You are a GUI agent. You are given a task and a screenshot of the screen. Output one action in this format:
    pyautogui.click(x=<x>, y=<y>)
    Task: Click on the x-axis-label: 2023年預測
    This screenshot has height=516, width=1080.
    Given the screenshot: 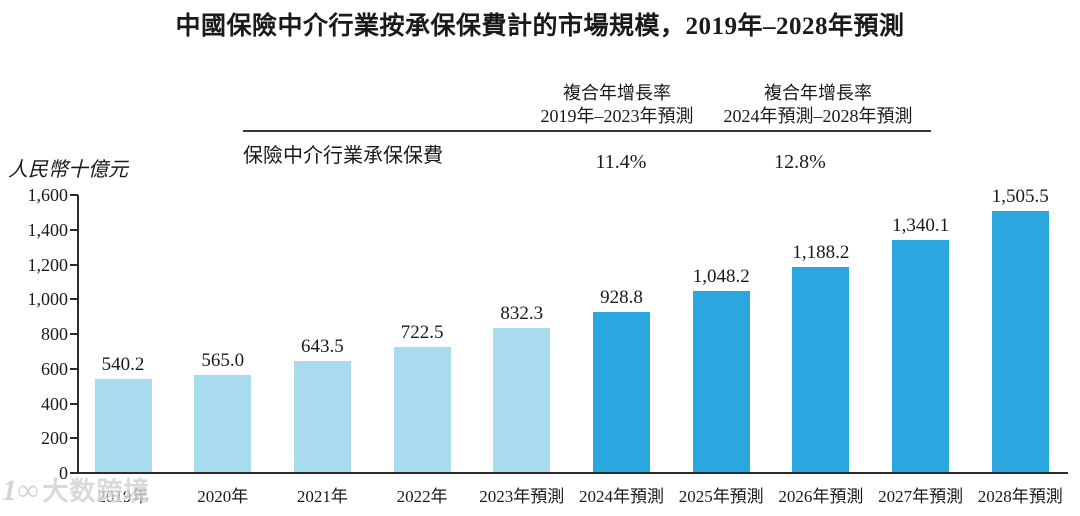 What is the action you would take?
    pyautogui.click(x=522, y=496)
    